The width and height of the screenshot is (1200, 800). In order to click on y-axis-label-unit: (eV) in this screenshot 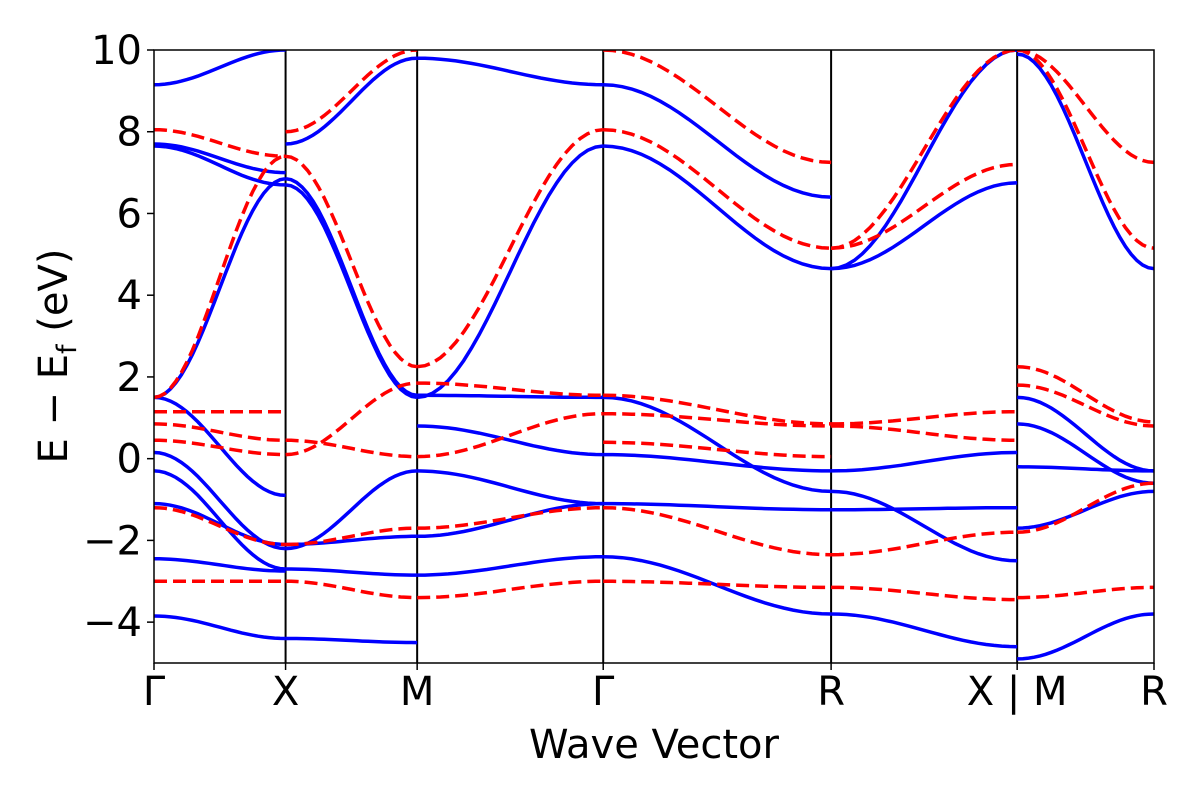, I will do `click(54, 297)`.